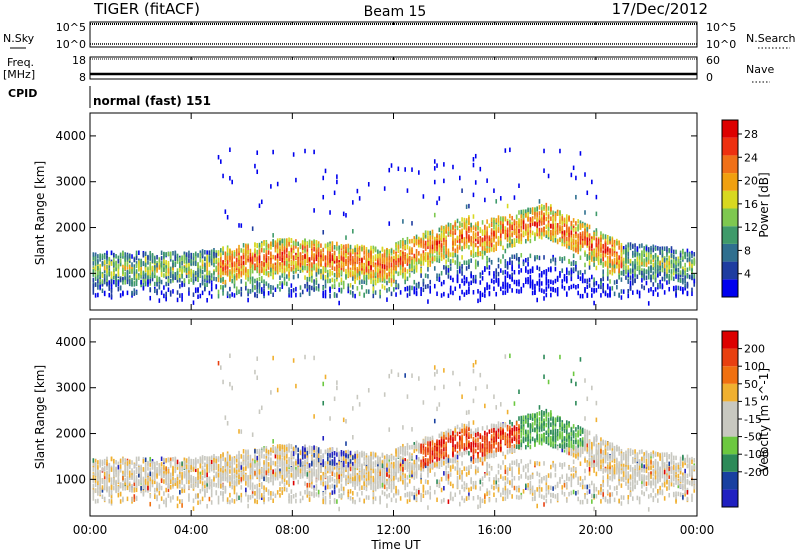  What do you see at coordinates (70, 136) in the screenshot?
I see `ytick-label: 4000` at bounding box center [70, 136].